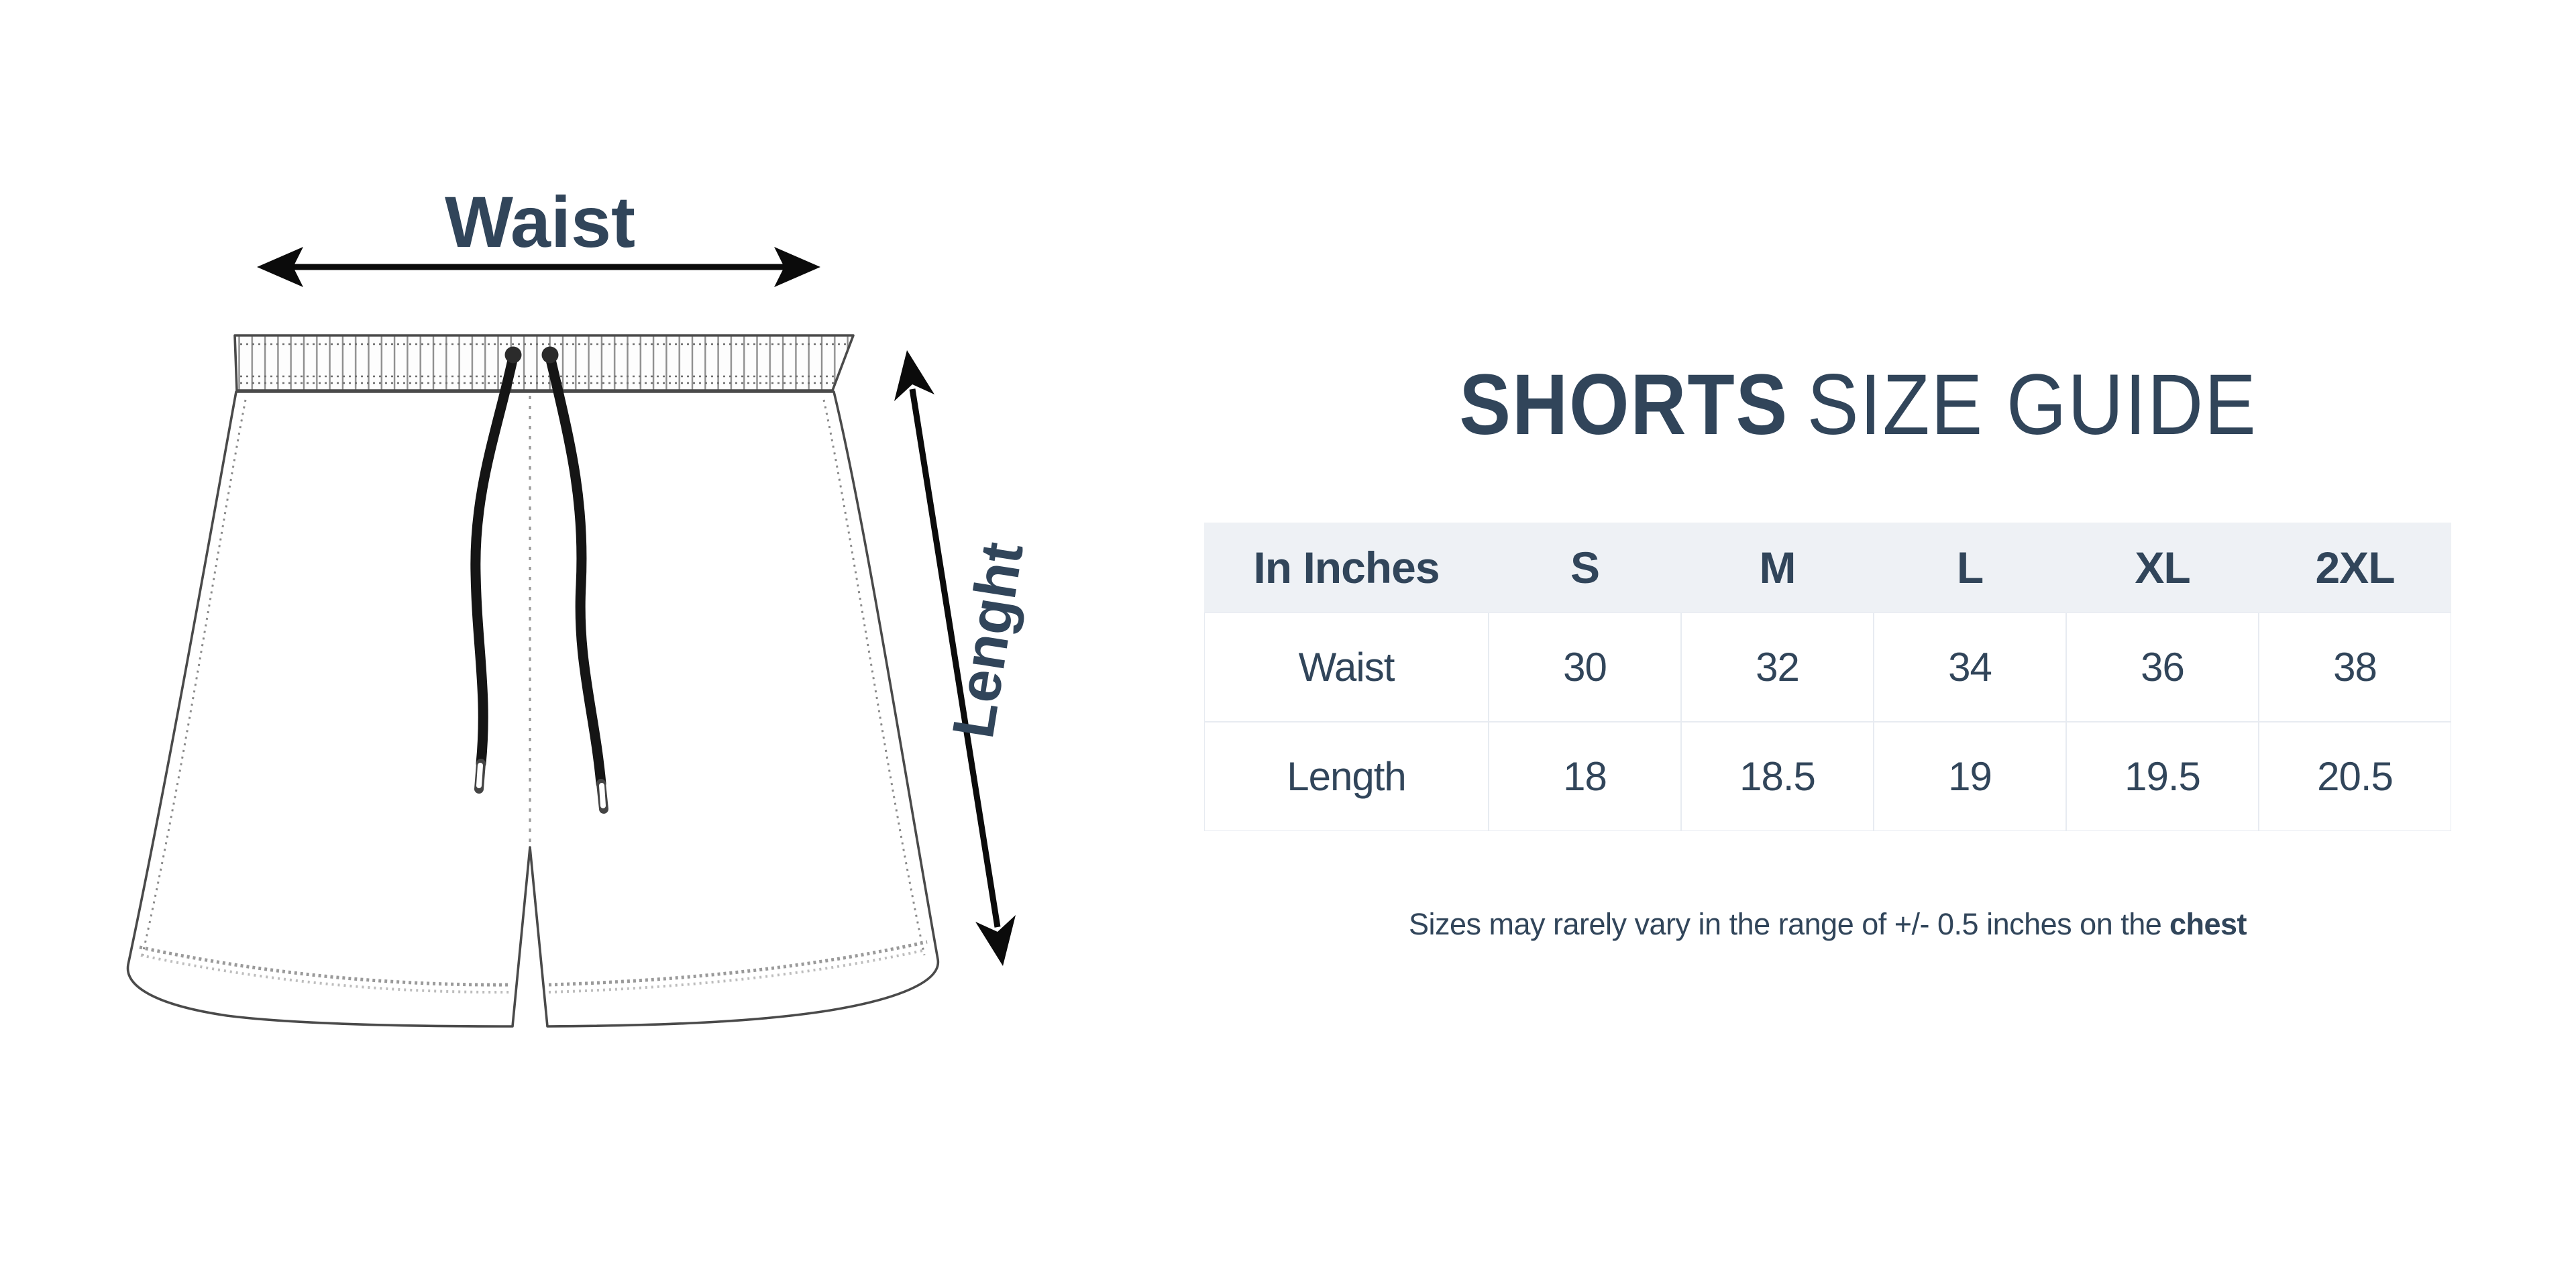 The height and width of the screenshot is (1288, 2576). Describe the element at coordinates (1585, 776) in the screenshot. I see `length-value-s: 18` at that location.